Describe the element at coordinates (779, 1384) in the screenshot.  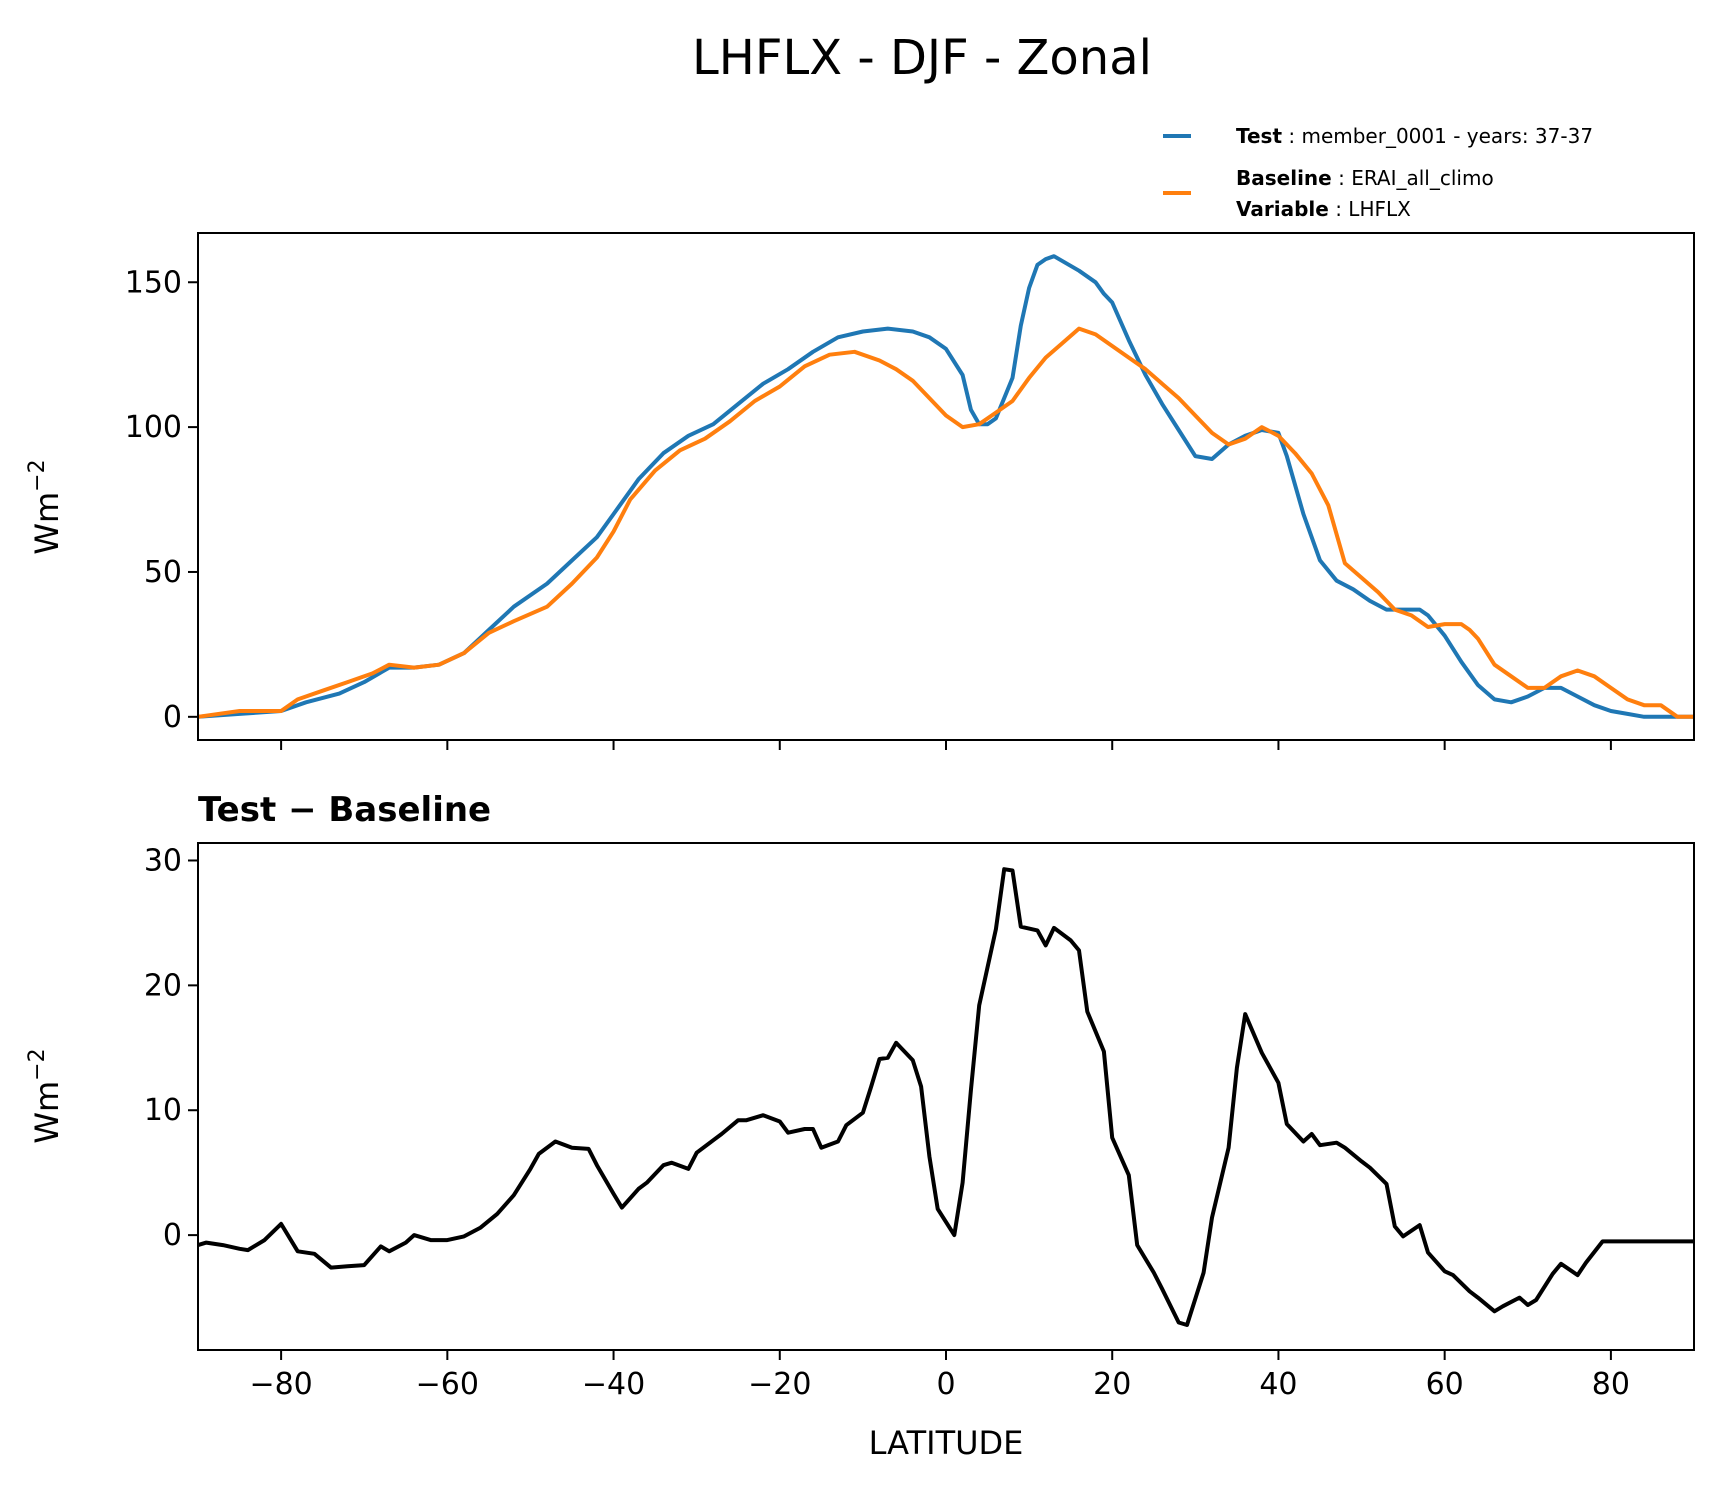
I see `bottom-xtick-label: −20` at that location.